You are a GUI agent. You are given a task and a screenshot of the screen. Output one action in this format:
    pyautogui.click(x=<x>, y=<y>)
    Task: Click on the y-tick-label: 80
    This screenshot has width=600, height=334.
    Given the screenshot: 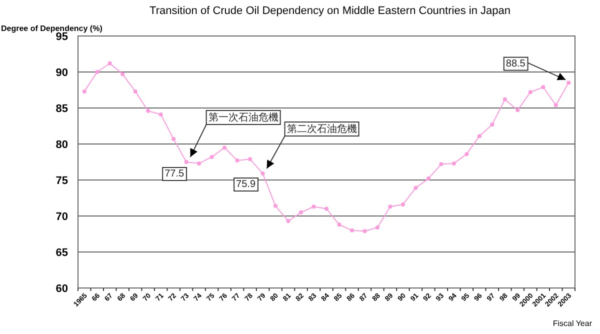 What is the action you would take?
    pyautogui.click(x=62, y=145)
    